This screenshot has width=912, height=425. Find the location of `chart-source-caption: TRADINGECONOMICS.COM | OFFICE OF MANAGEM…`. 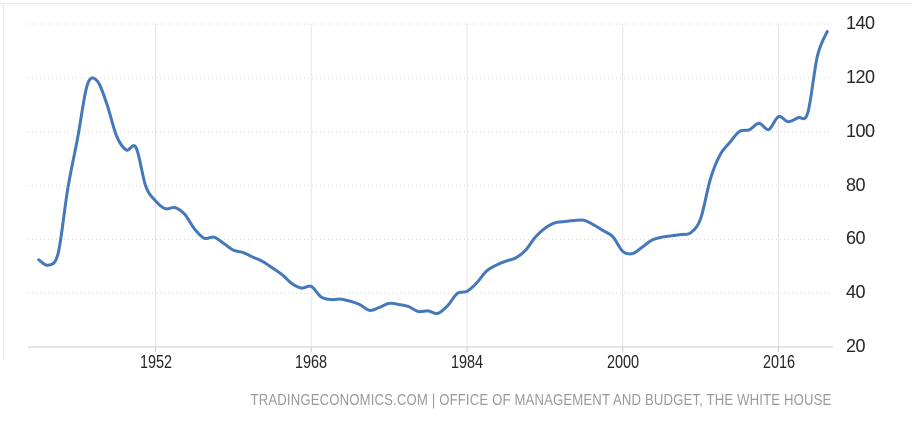

chart-source-caption: TRADINGECONOMICS.COM | OFFICE OF MANAGEM… is located at coordinates (541, 401).